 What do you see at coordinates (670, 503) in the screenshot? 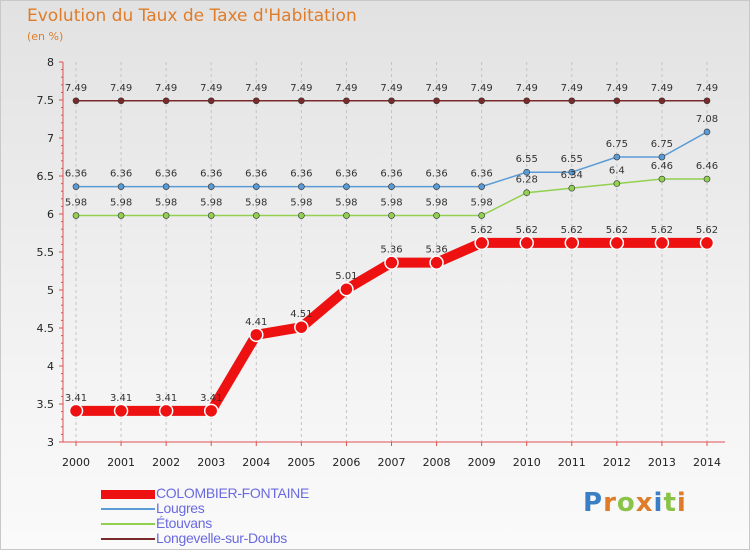
I see `brand-letter: t` at bounding box center [670, 503].